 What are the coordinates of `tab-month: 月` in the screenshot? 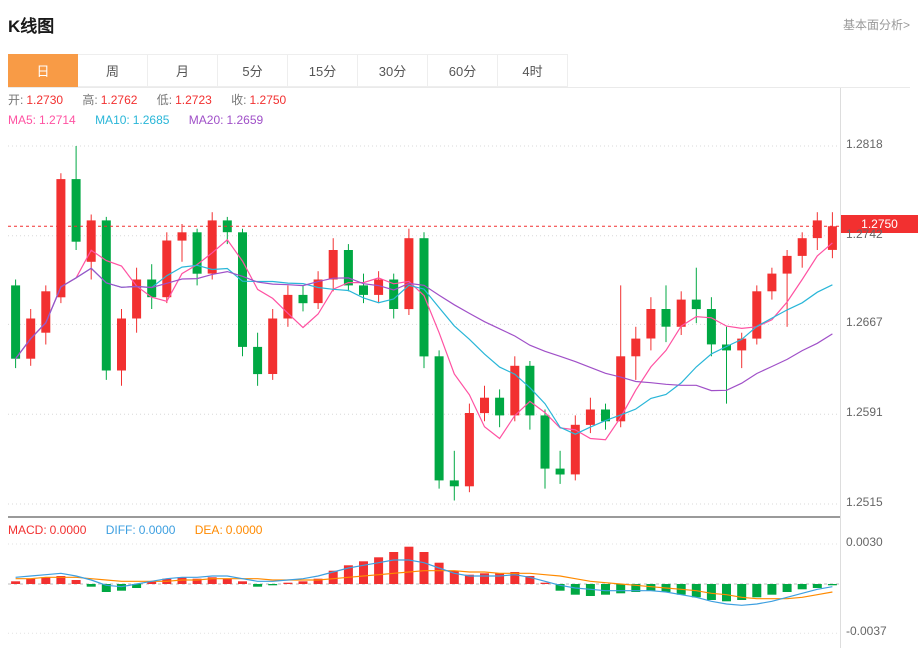 It's located at (183, 70).